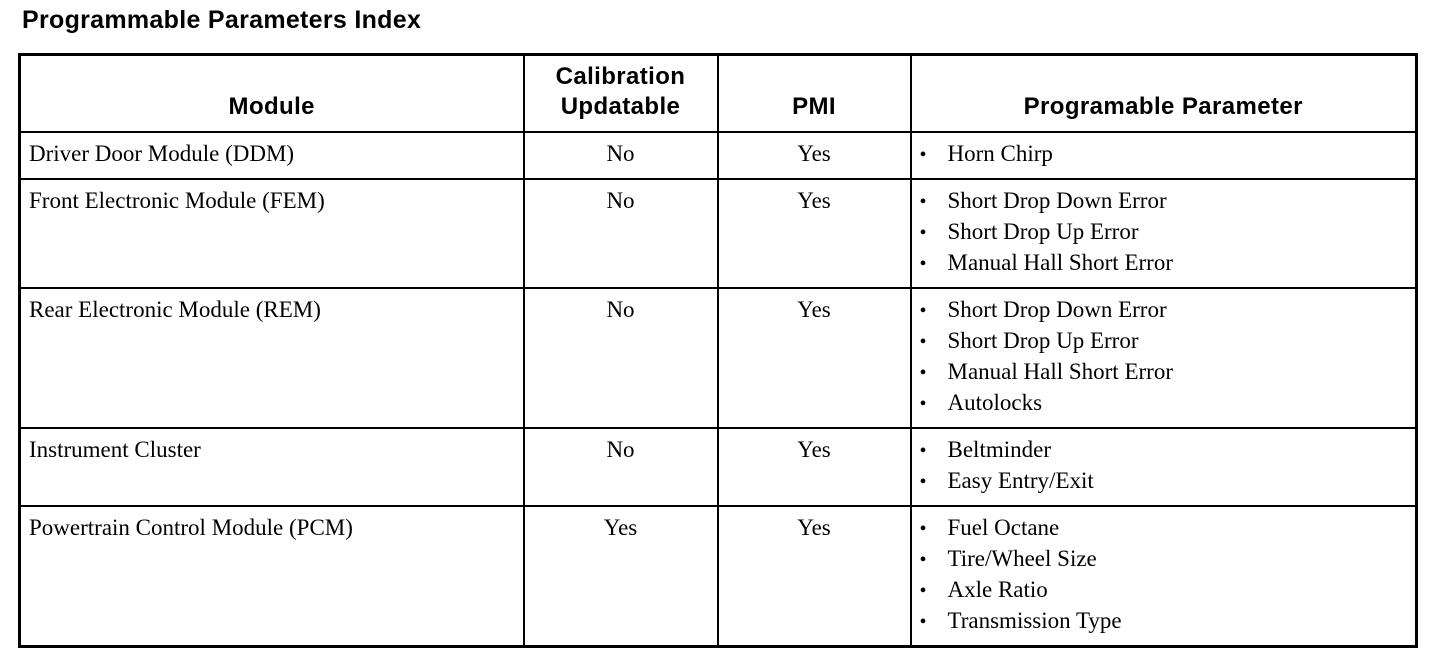  What do you see at coordinates (999, 449) in the screenshot?
I see `parameter-label: Beltminder` at bounding box center [999, 449].